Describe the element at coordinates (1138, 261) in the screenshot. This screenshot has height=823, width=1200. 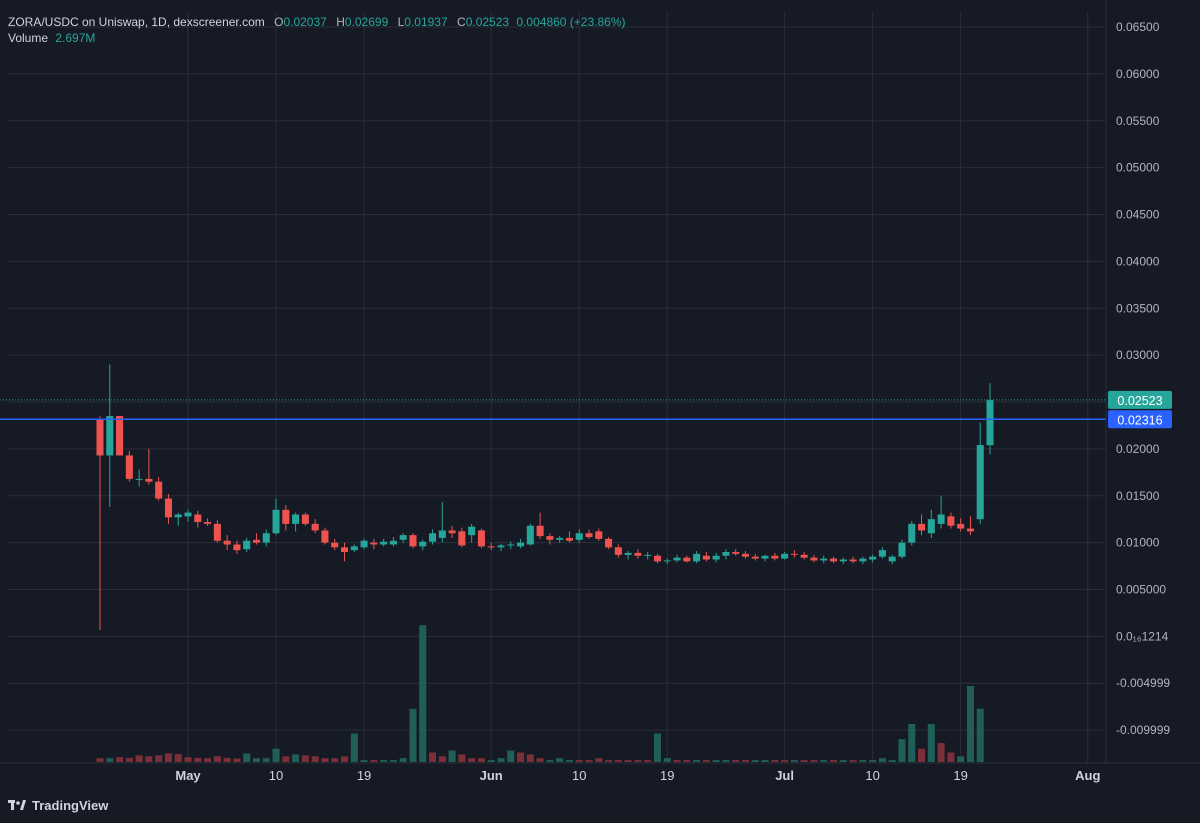
I see `y-tick-label: 0.04000` at that location.